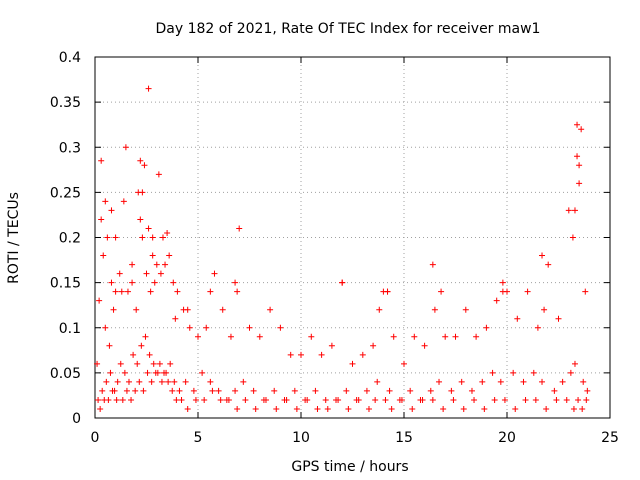 The width and height of the screenshot is (640, 480). What do you see at coordinates (355, 438) in the screenshot?
I see `x-tick-labels: 0 5 10 15 20 25` at bounding box center [355, 438].